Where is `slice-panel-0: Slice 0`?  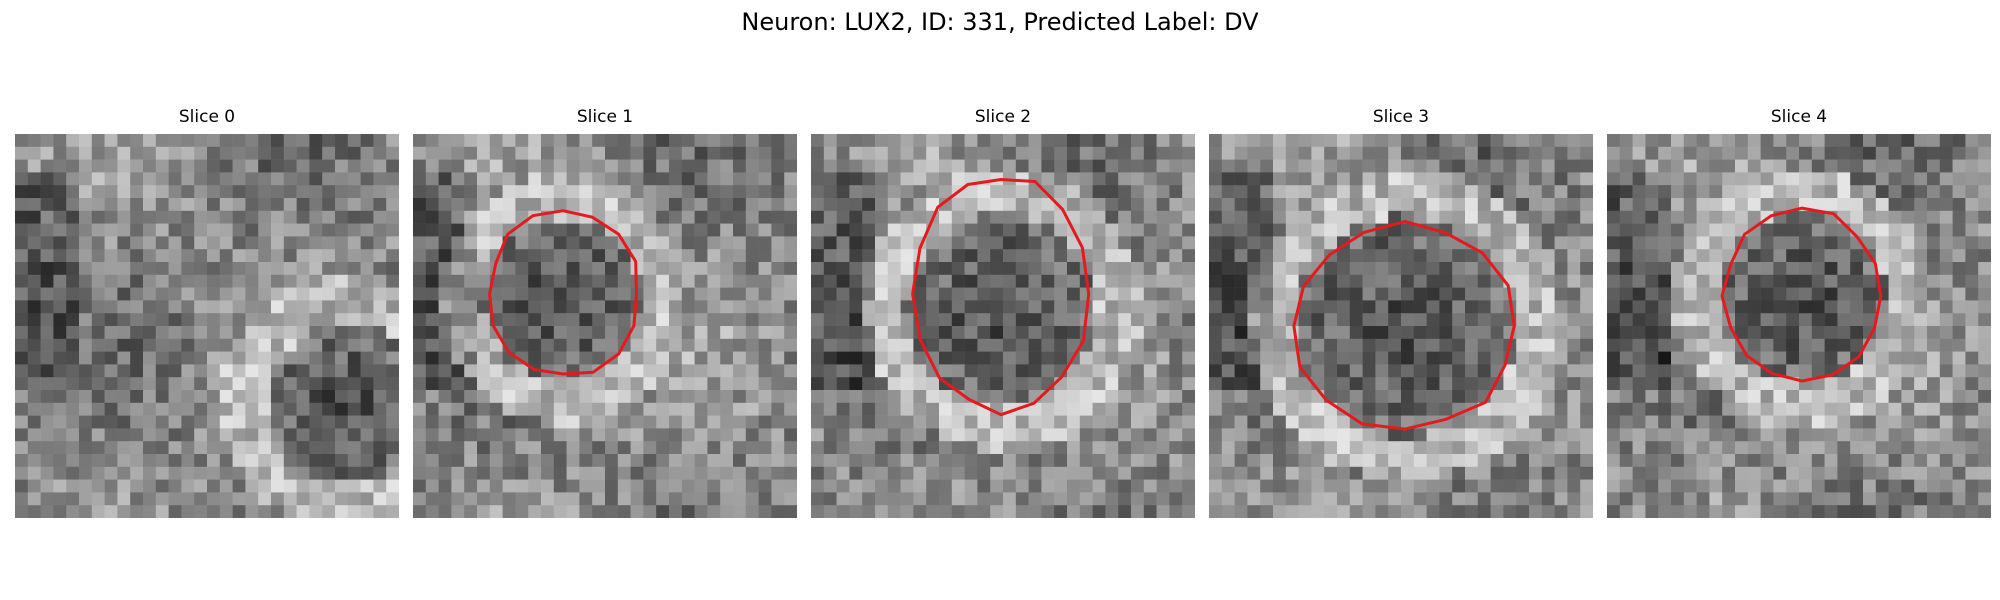 slice-panel-0: Slice 0 is located at coordinates (207, 312).